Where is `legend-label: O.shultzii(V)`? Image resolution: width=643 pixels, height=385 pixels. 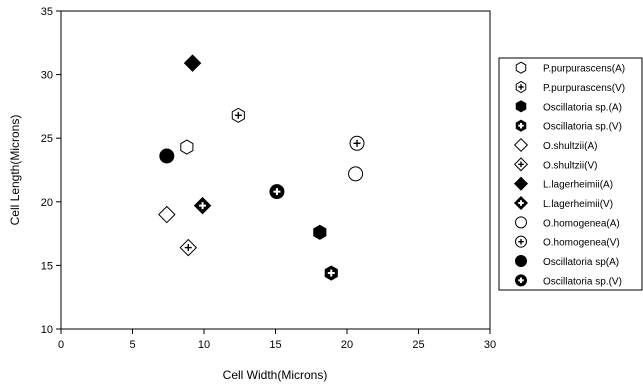 legend-label: O.shultzii(V) is located at coordinates (570, 165).